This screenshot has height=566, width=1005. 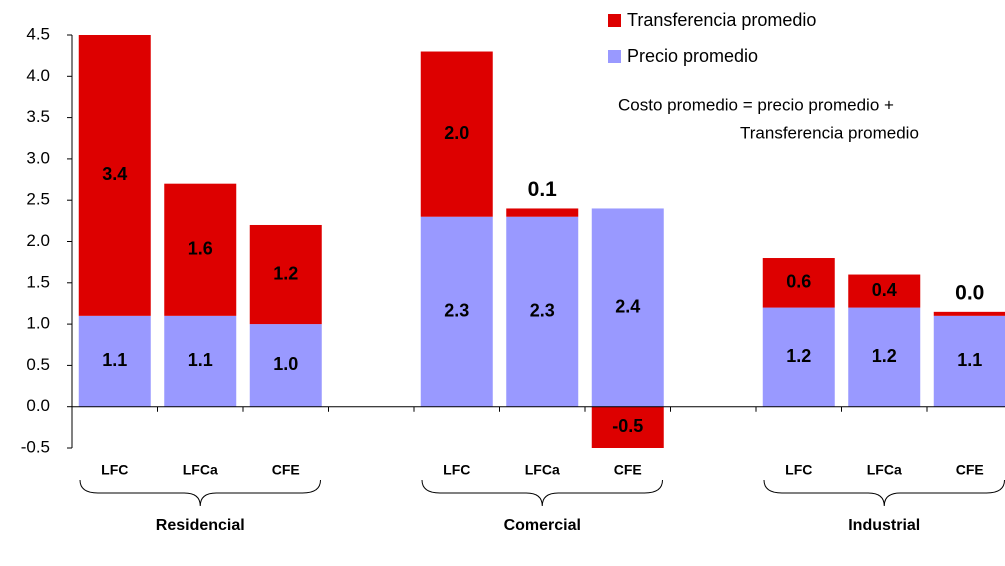 What do you see at coordinates (35, 446) in the screenshot?
I see `y-tick-label: -0.5` at bounding box center [35, 446].